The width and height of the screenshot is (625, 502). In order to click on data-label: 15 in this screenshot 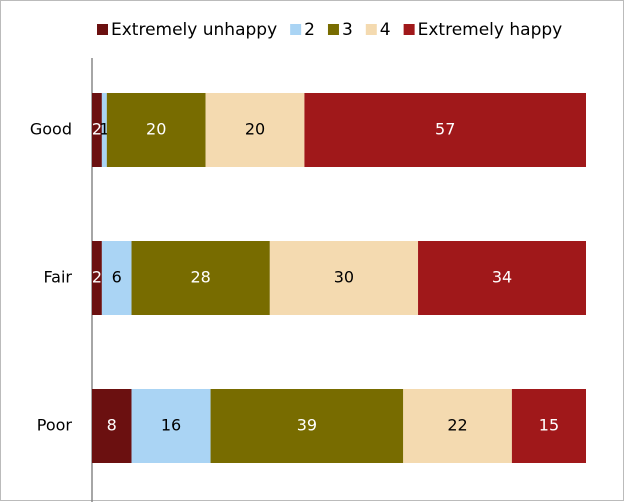, I will do `click(549, 425)`.